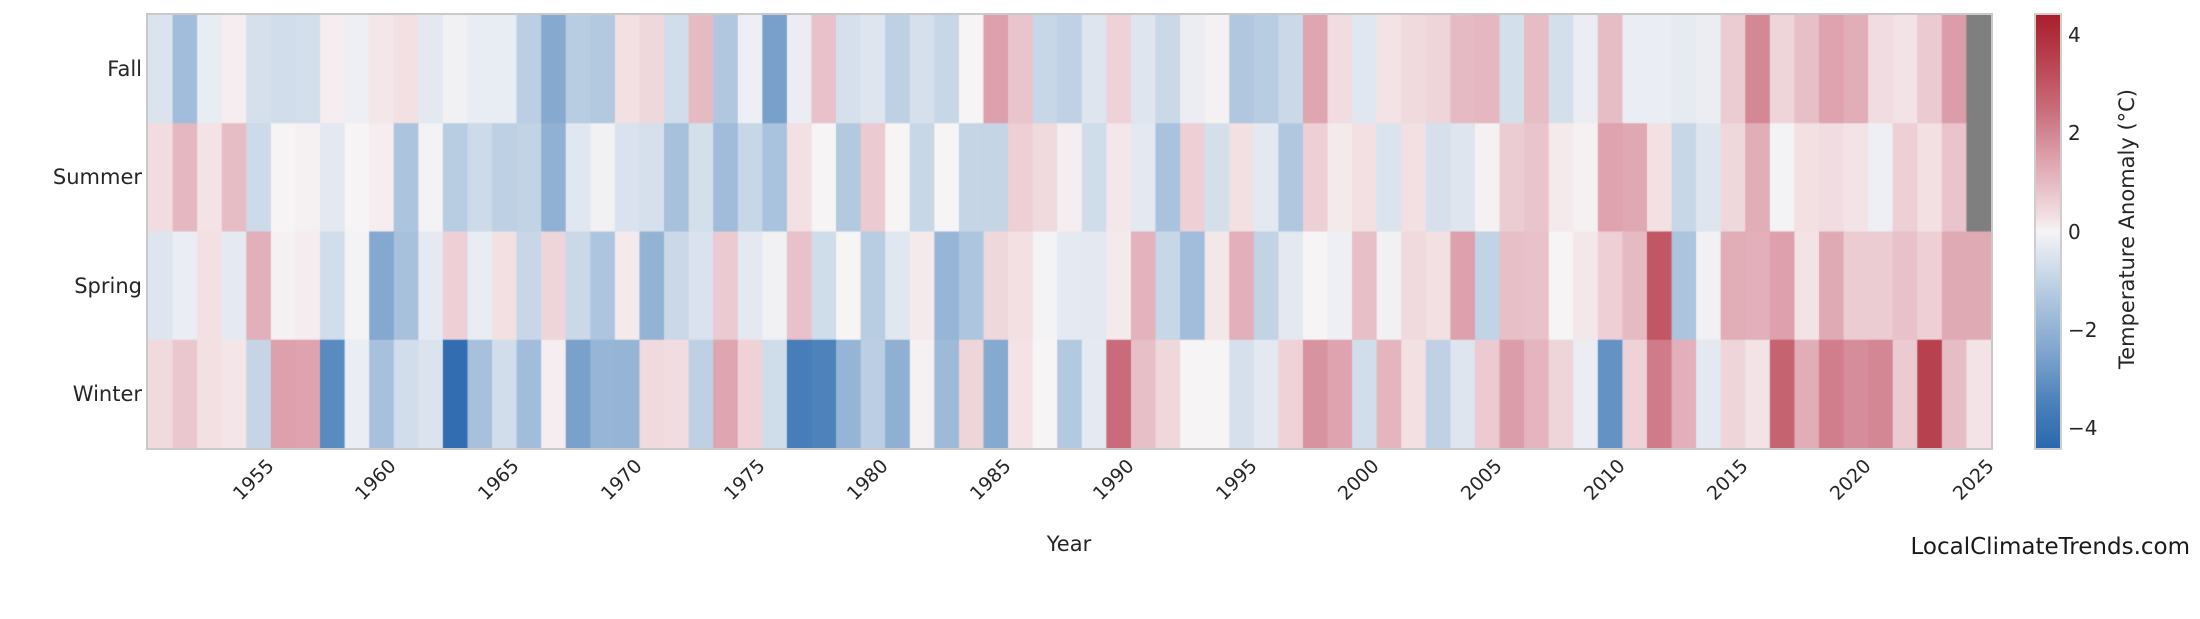 This screenshot has width=2200, height=619. Describe the element at coordinates (107, 393) in the screenshot. I see `row-label-winter: Winter` at that location.